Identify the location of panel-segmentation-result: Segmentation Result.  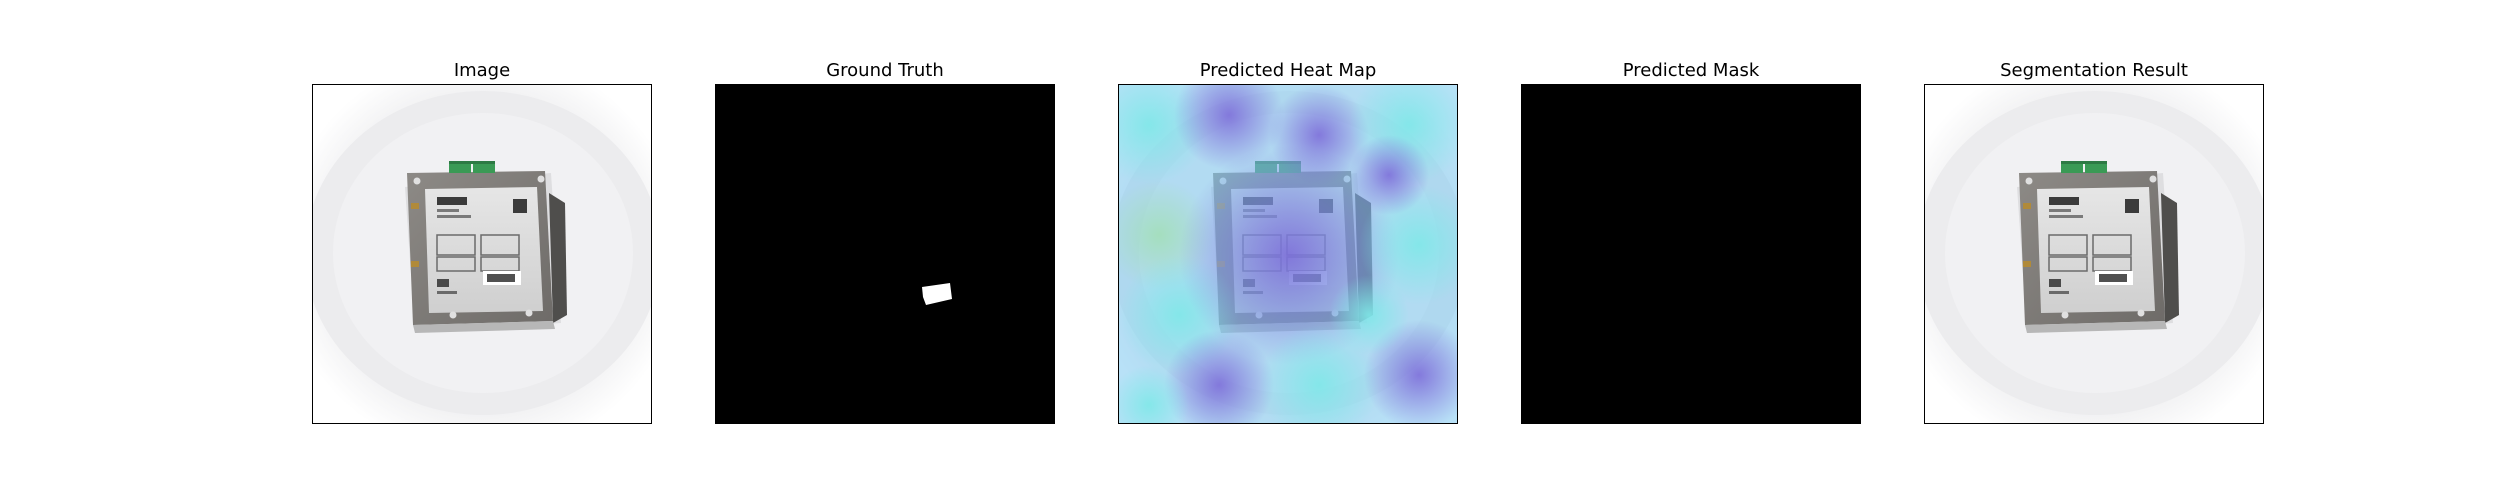
(2094, 250).